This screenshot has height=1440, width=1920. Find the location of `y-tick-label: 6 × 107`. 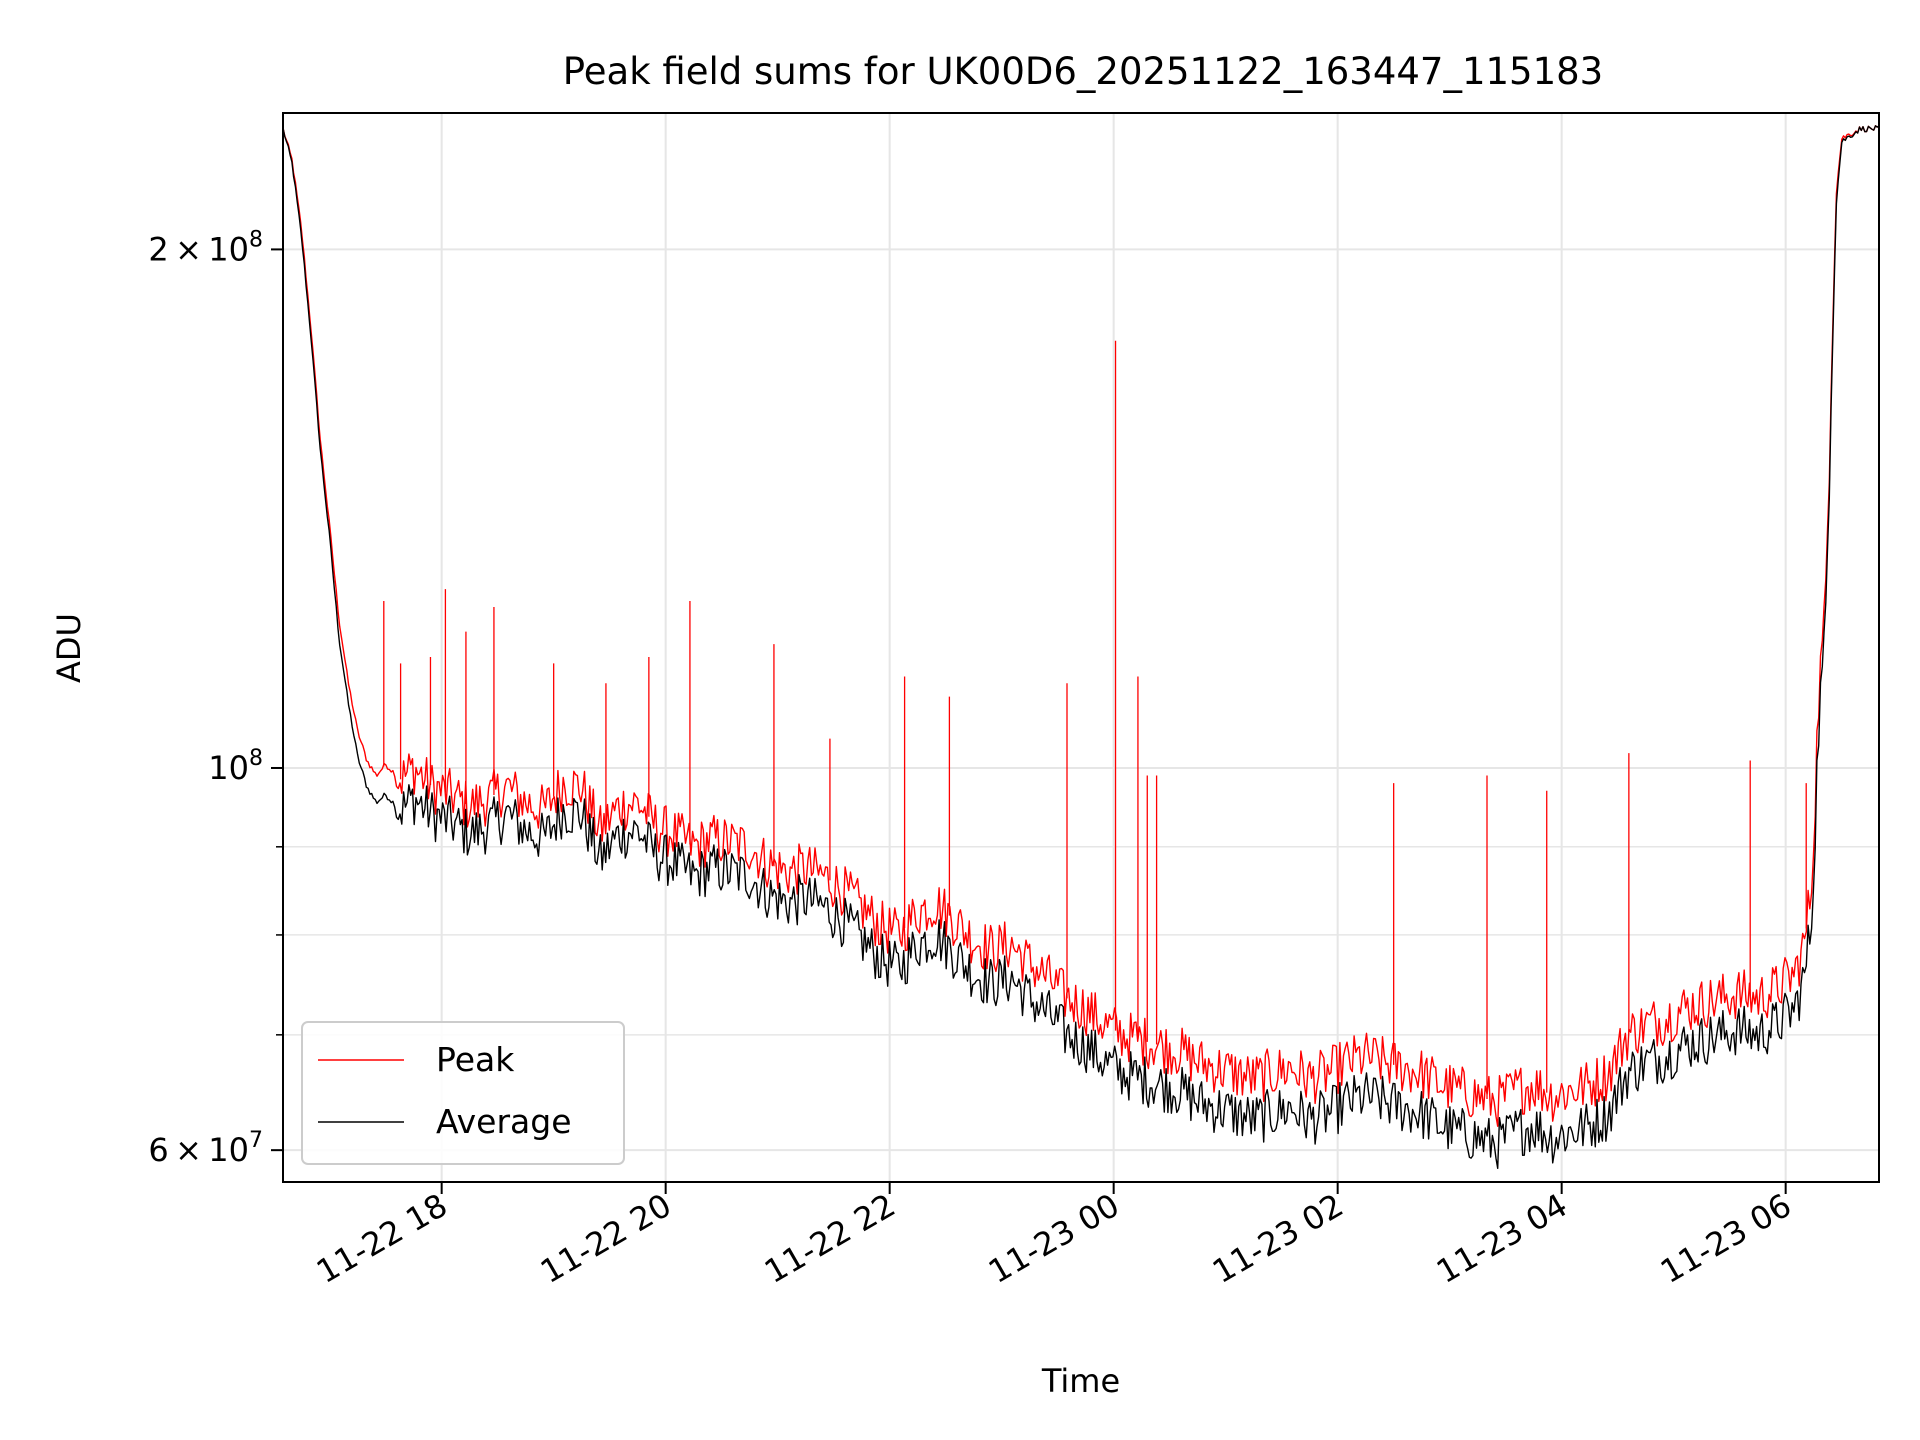

y-tick-label: 6 × 107 is located at coordinates (205, 1148).